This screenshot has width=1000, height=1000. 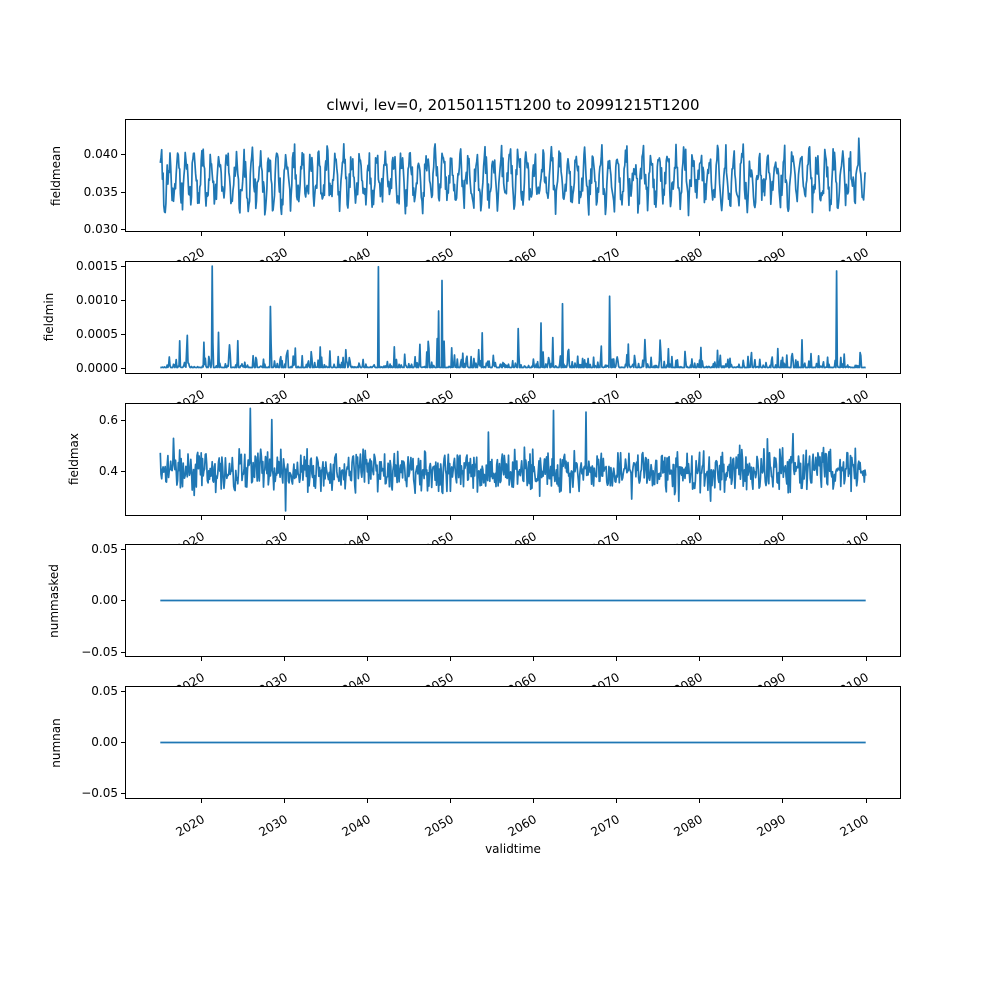 I want to click on y-tick-label: 0.4, so click(x=108, y=471).